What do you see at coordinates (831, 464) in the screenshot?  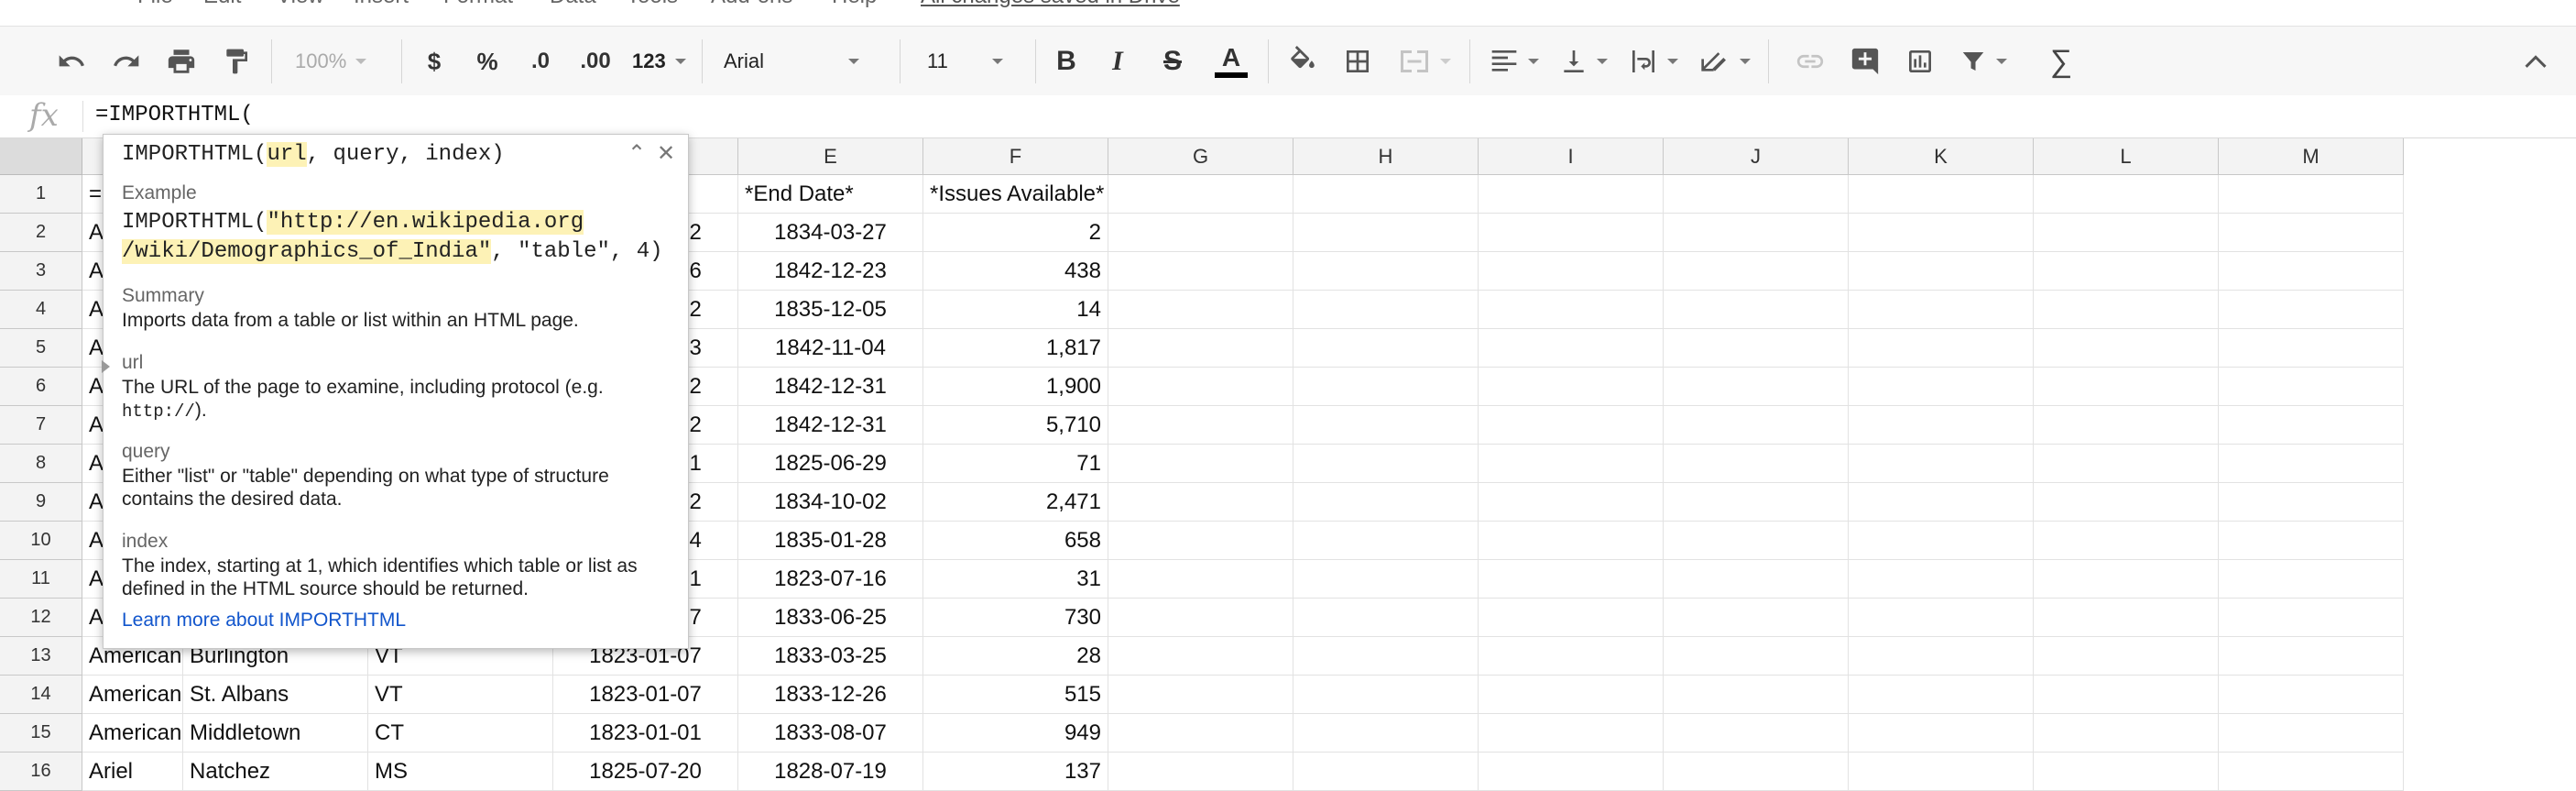 I see `table-cell: 1825-06-29` at bounding box center [831, 464].